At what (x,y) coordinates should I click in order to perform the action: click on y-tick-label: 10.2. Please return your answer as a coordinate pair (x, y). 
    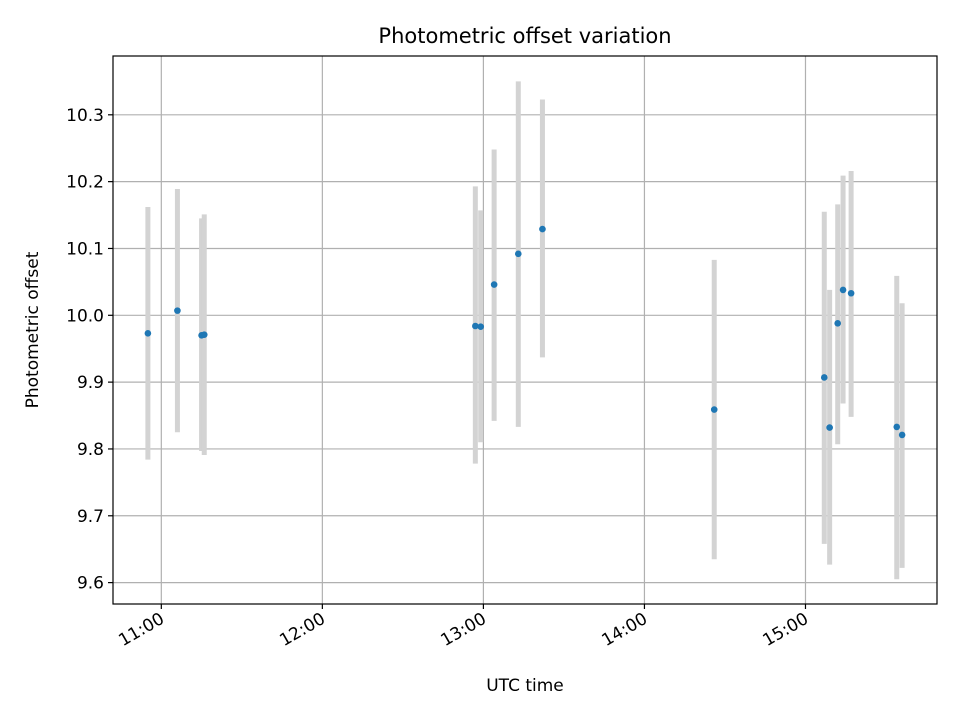
    Looking at the image, I should click on (85, 183).